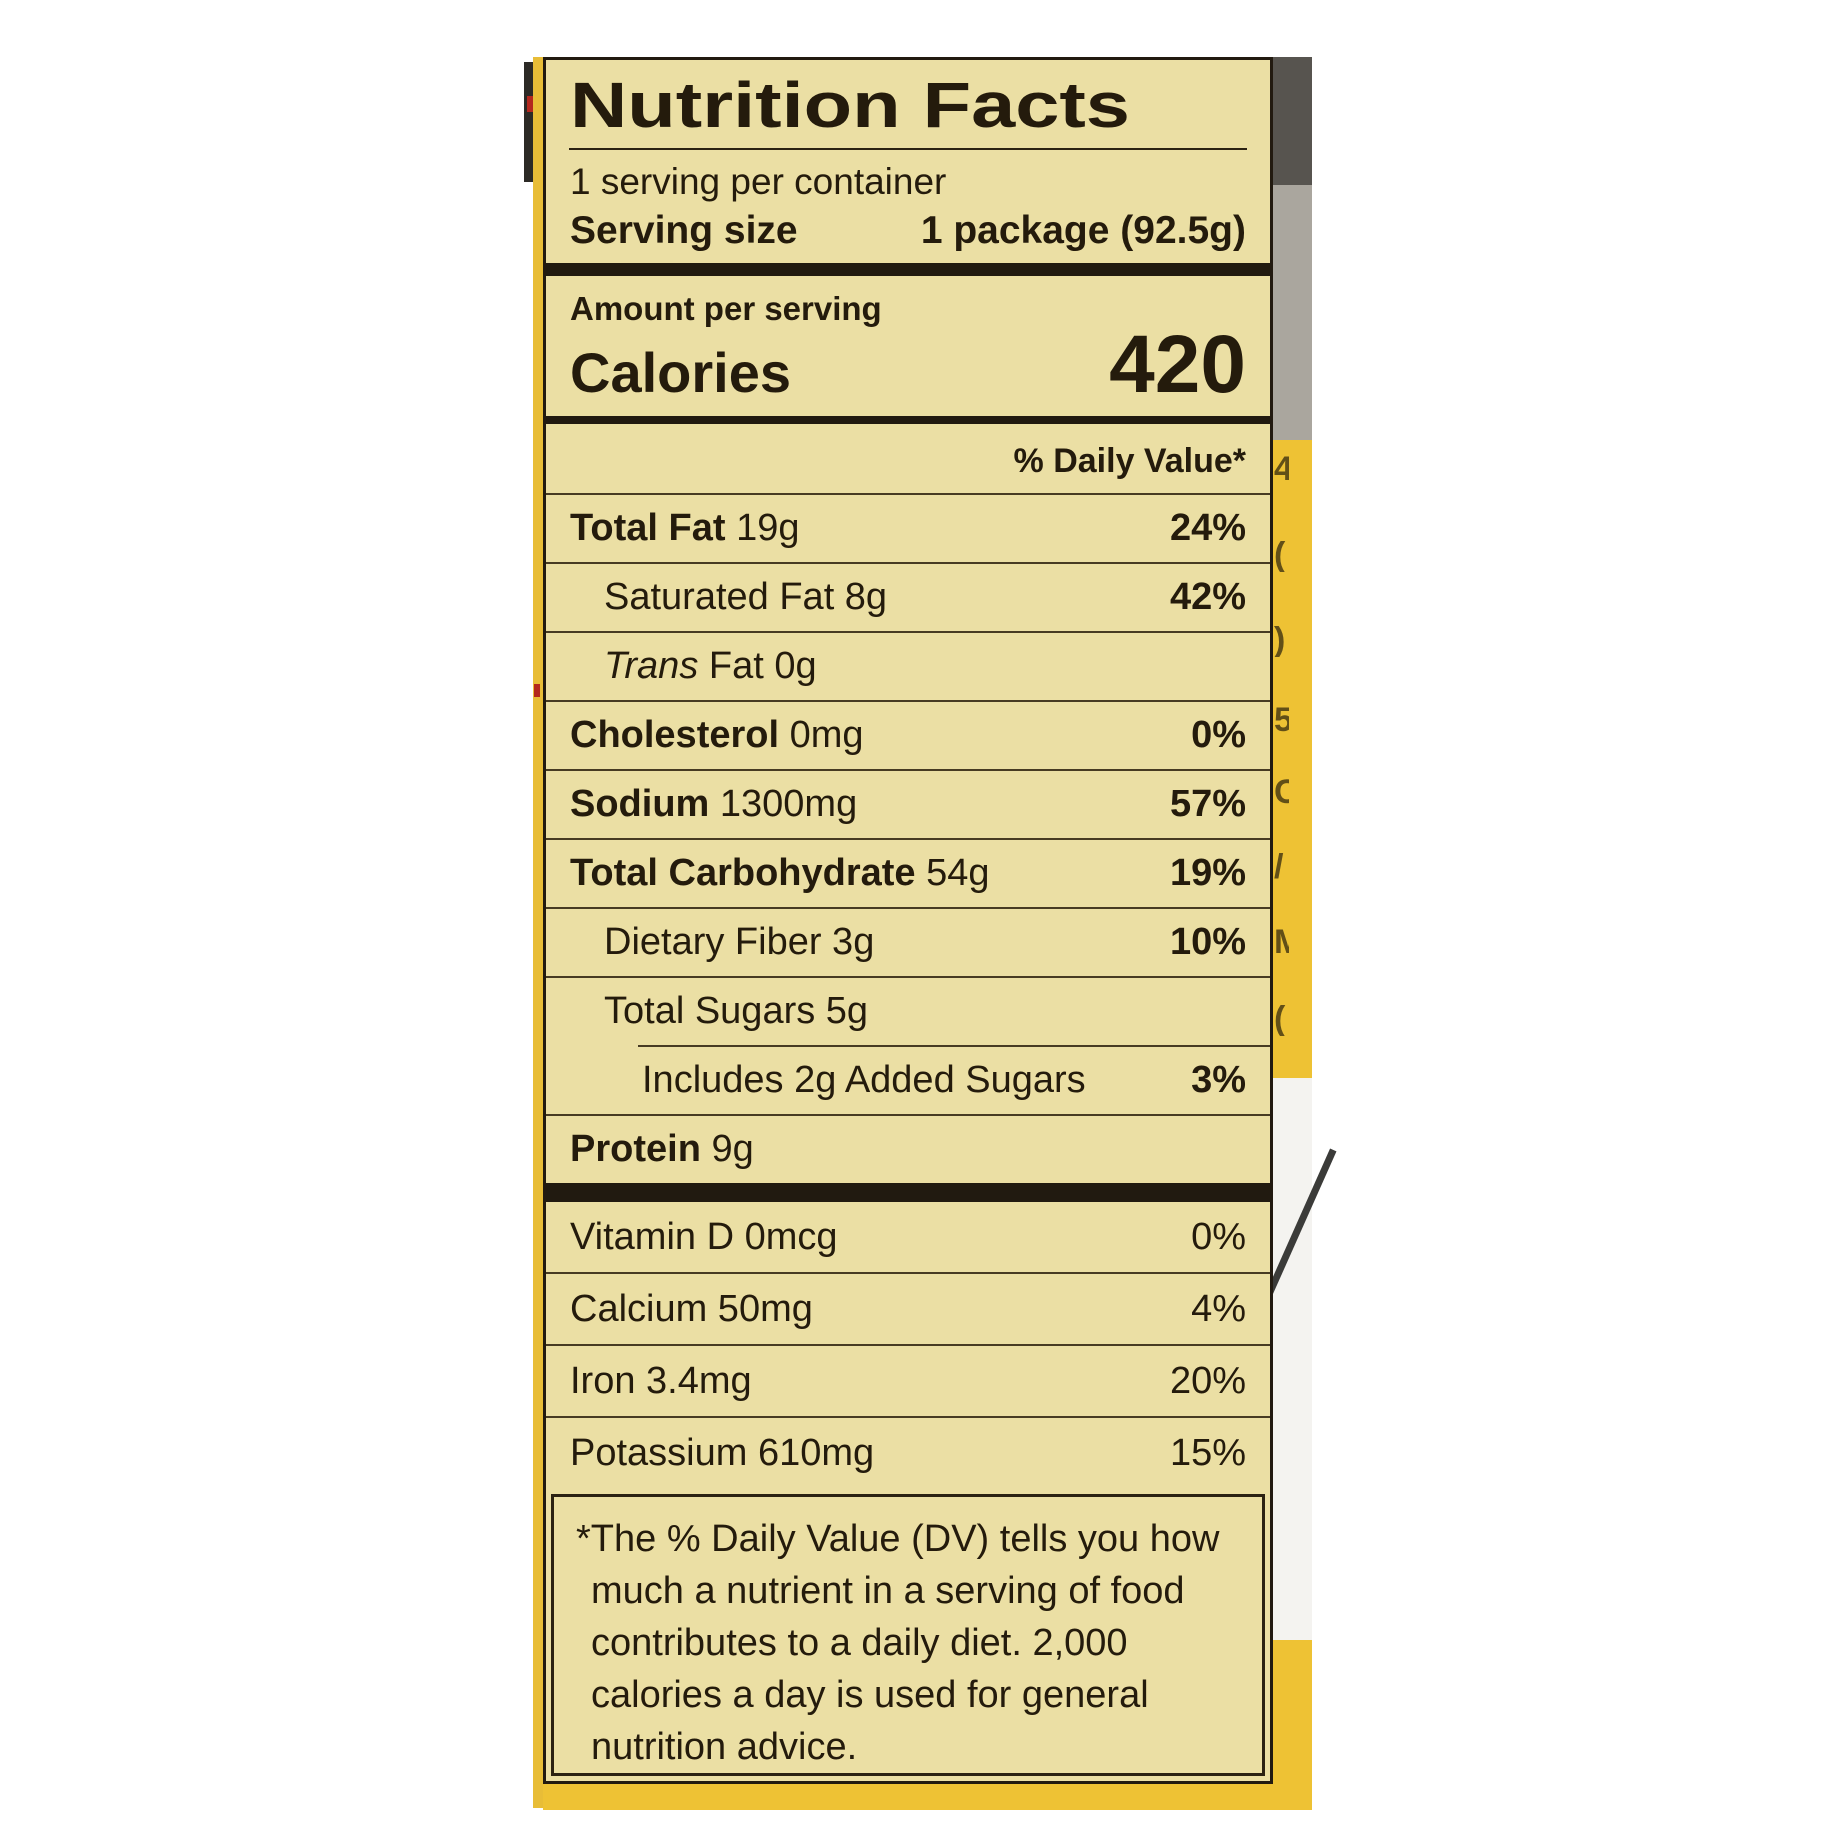  I want to click on serving-size-value: 1 package (92.5g), so click(1083, 230).